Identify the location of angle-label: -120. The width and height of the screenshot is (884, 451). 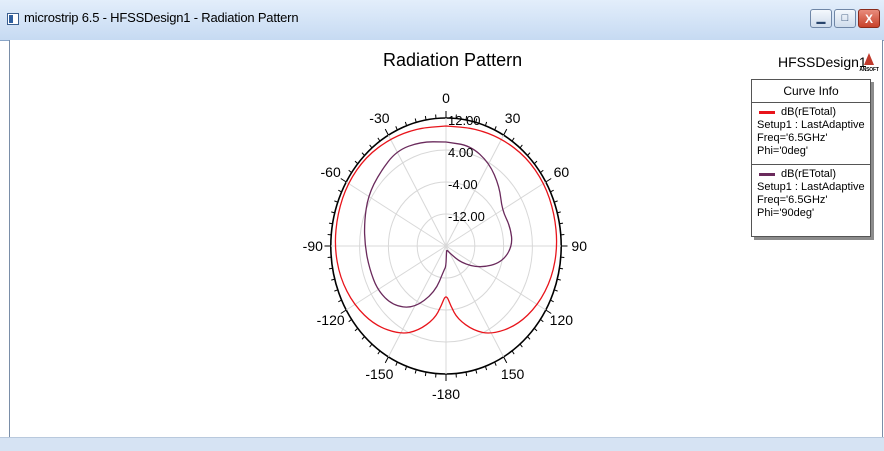
(331, 320).